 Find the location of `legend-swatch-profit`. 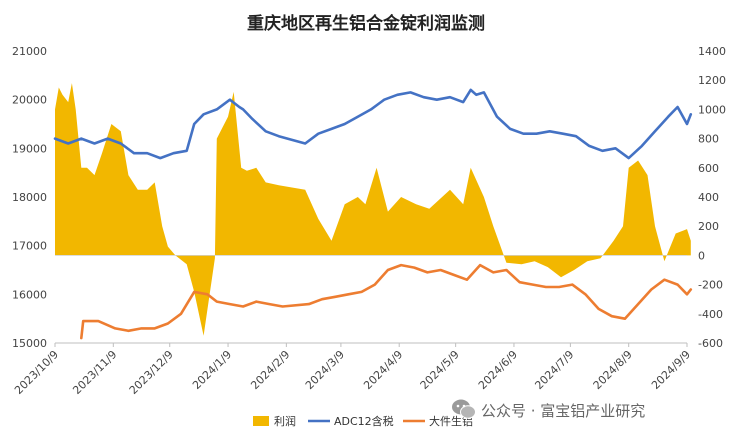

legend-swatch-profit is located at coordinates (261, 421).